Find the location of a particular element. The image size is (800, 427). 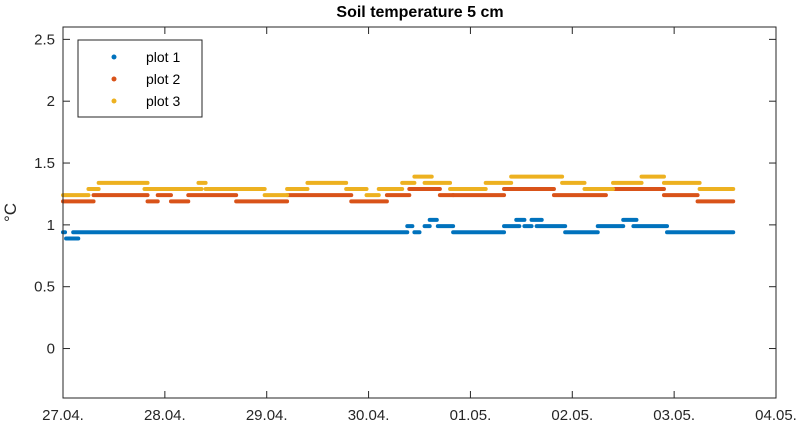

y-tick-label: 2 is located at coordinates (51, 101).